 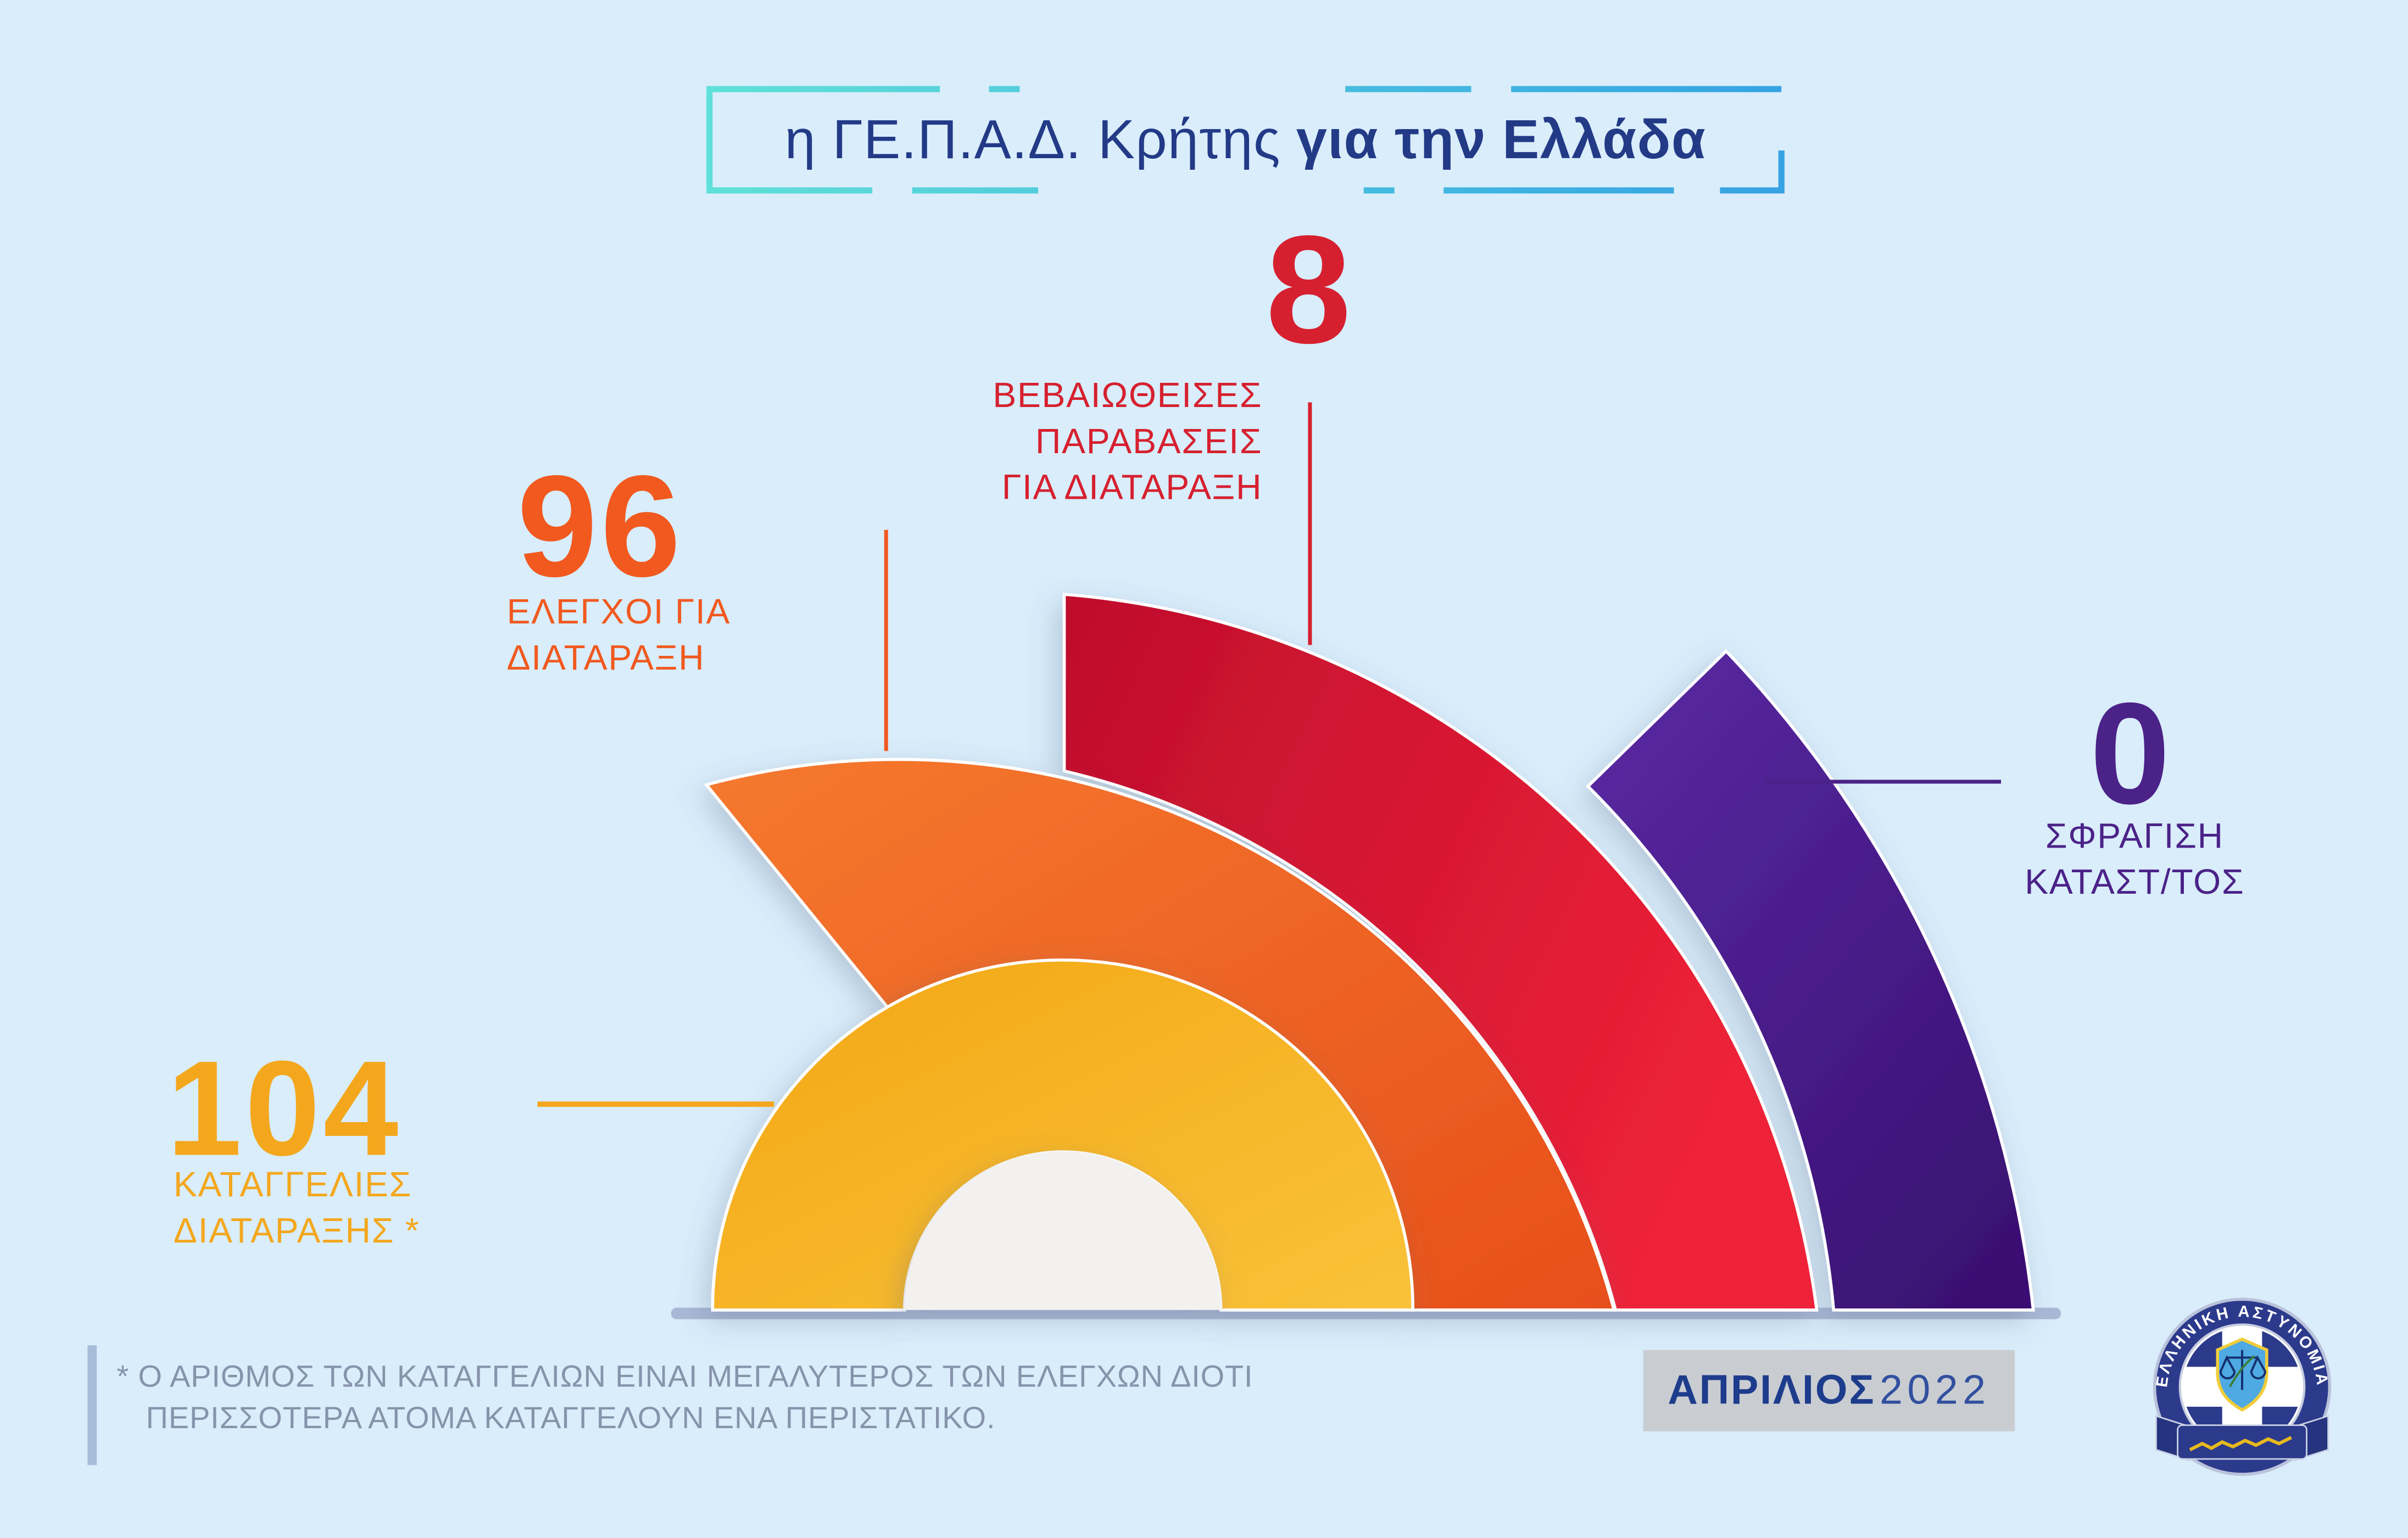 What do you see at coordinates (1032, 139) in the screenshot?
I see `title-prefix: η ΓΕ.Π.Α.Δ. Κρήτης` at bounding box center [1032, 139].